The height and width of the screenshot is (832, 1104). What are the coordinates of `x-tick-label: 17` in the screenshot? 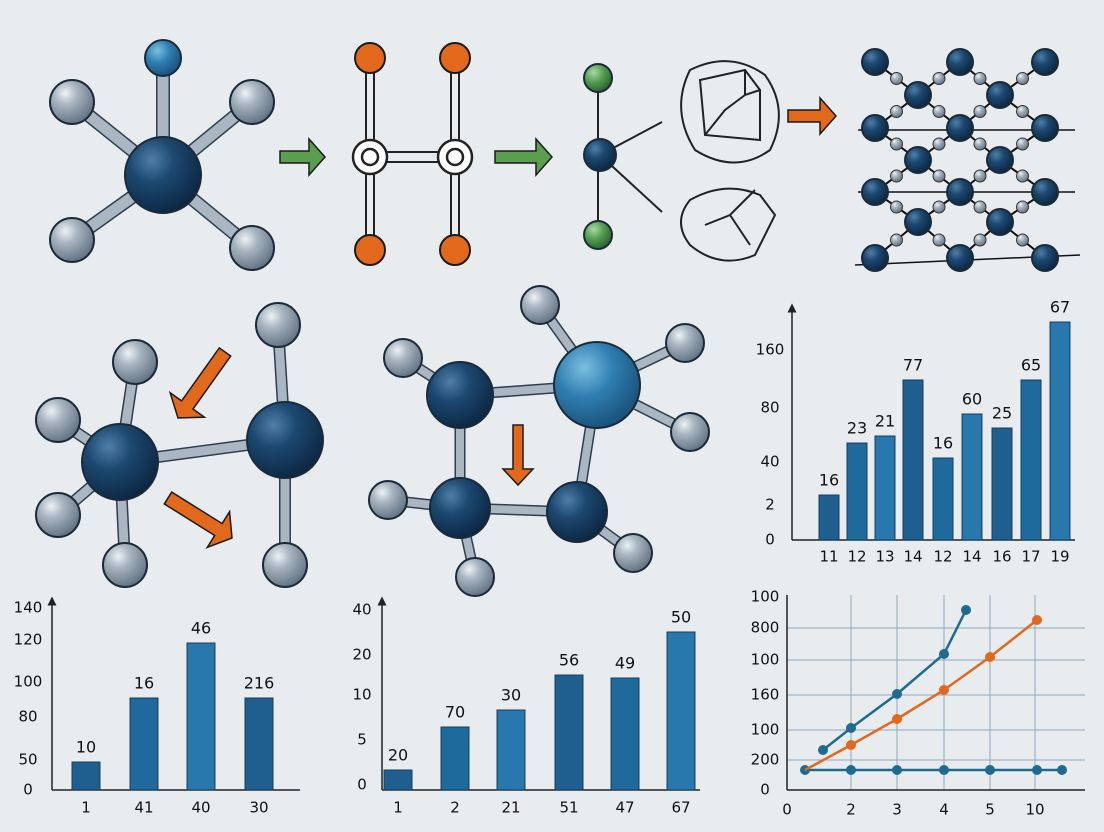 It's located at (1030, 557).